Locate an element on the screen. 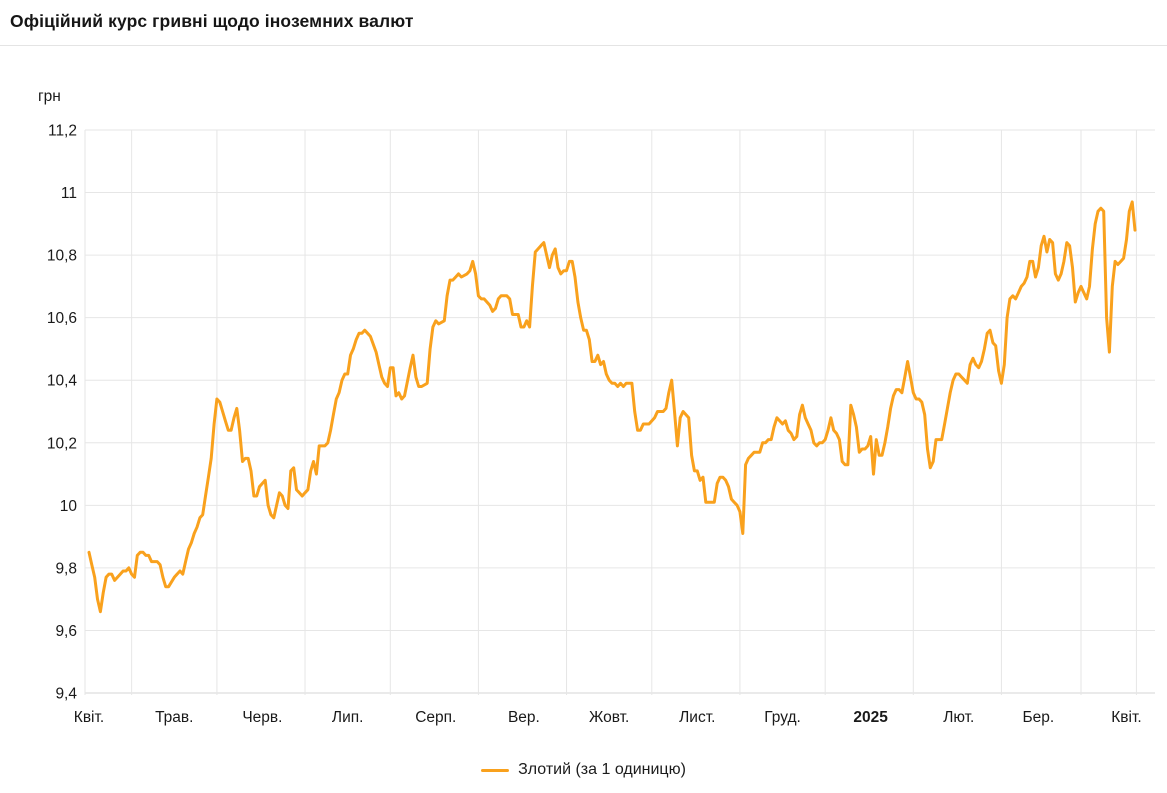  y-tick-label: 10,4 is located at coordinates (62, 381).